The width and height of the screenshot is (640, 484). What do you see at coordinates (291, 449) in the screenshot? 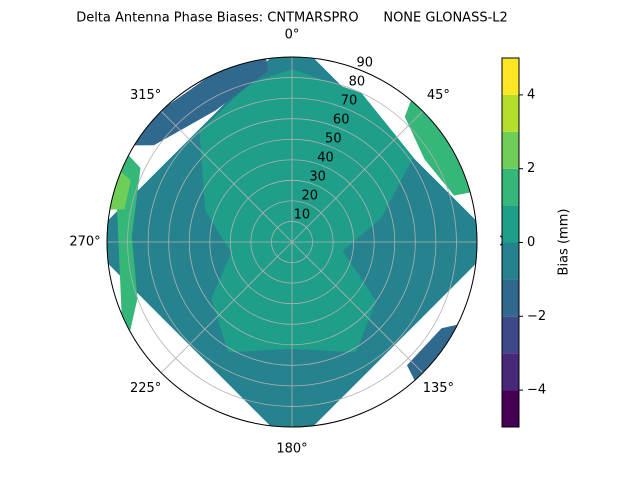
I see `theta-tick-label: 180°` at bounding box center [291, 449].